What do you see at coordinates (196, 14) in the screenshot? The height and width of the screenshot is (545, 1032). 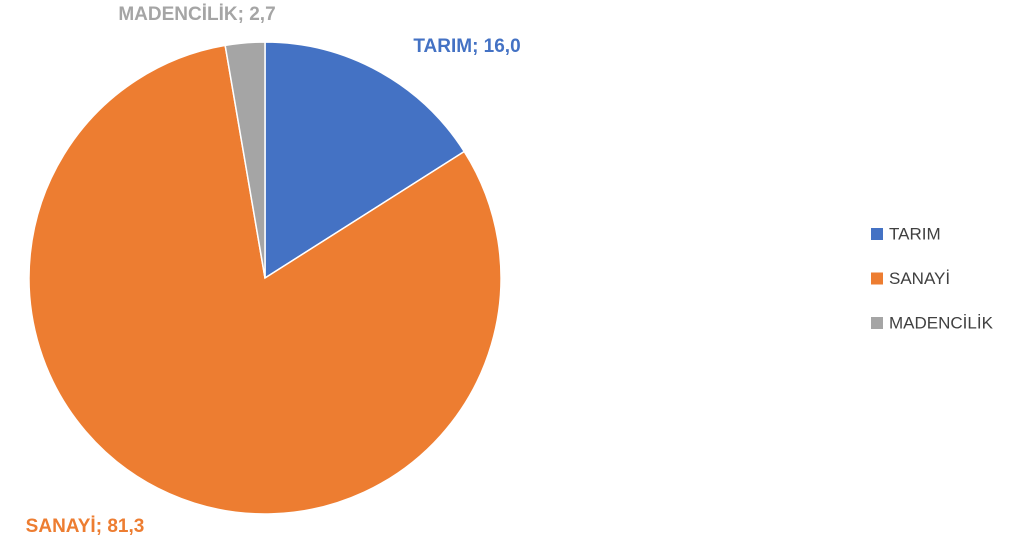 I see `data-label: MADENCİLİK; 2,7` at bounding box center [196, 14].